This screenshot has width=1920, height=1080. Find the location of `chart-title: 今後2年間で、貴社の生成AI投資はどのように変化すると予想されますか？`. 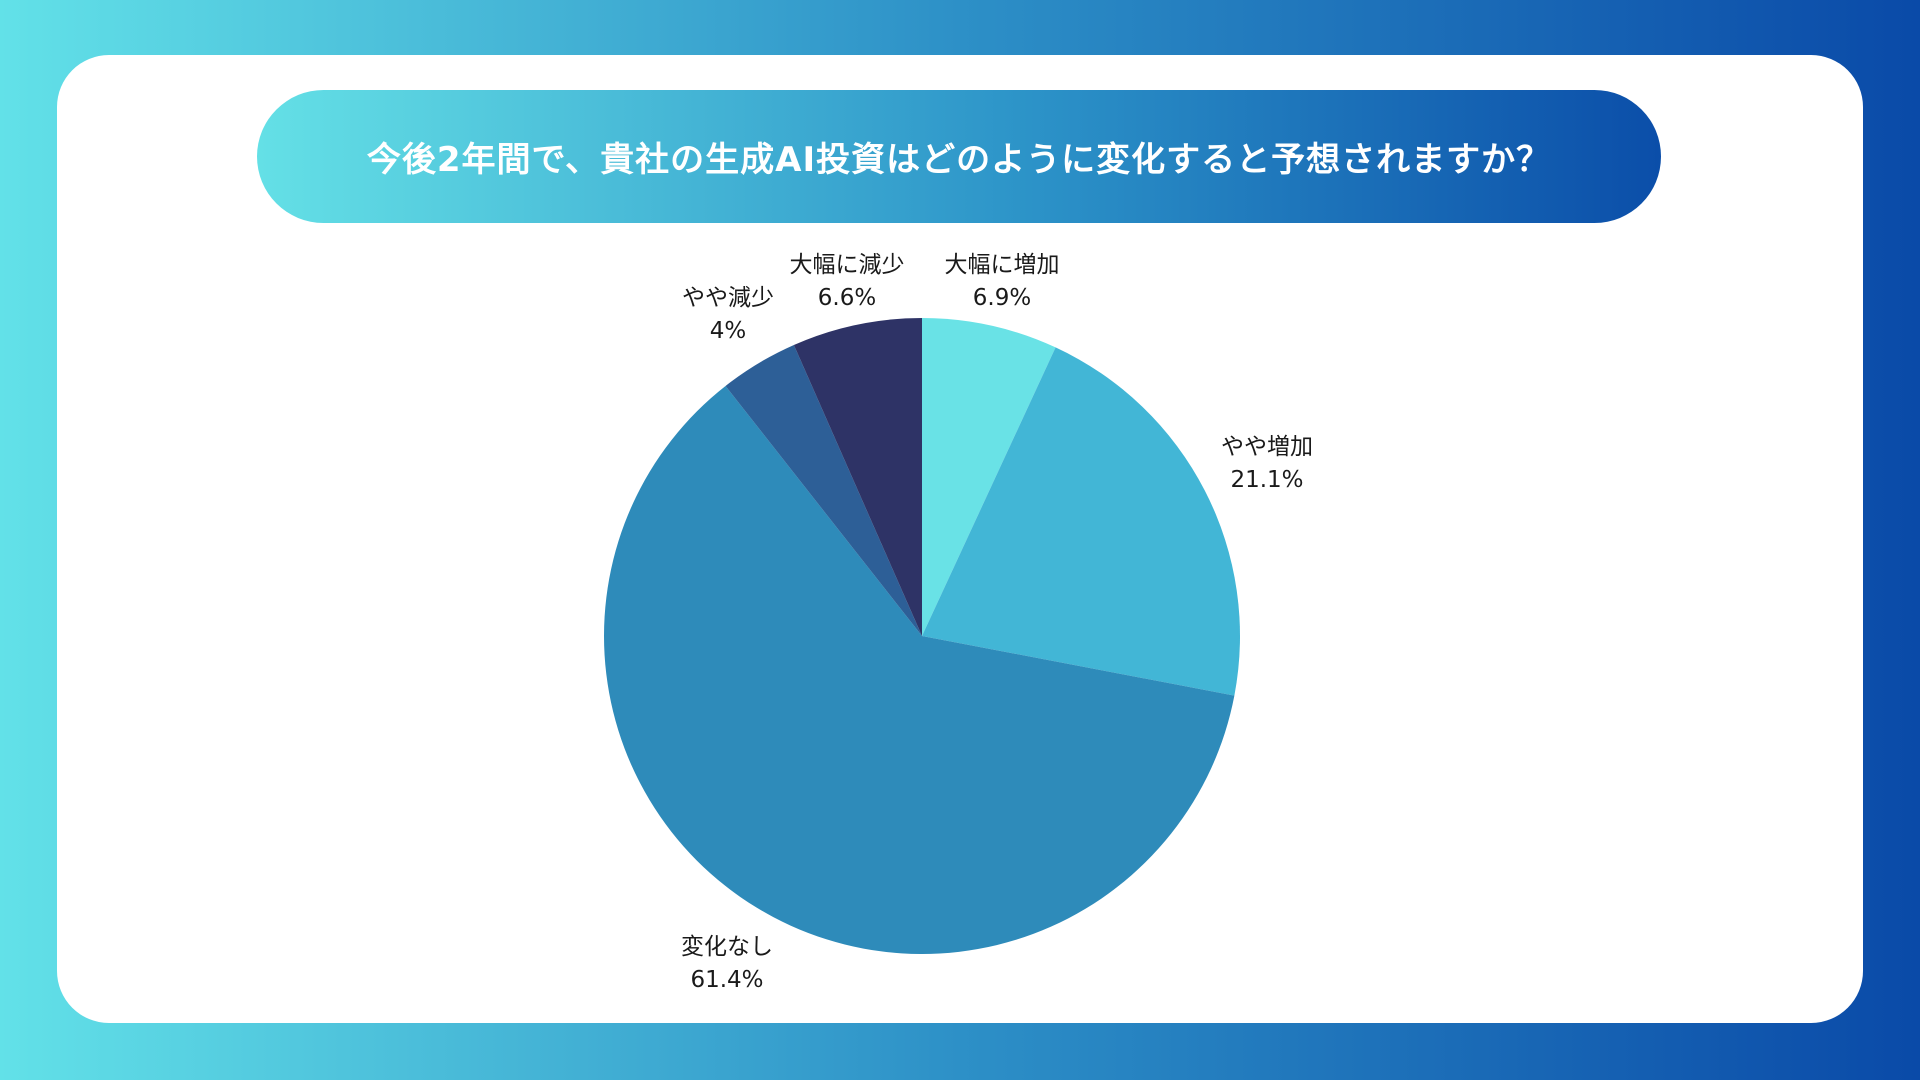

chart-title: 今後2年間で、貴社の生成AI投資はどのように変化すると予想されますか？ is located at coordinates (959, 160).